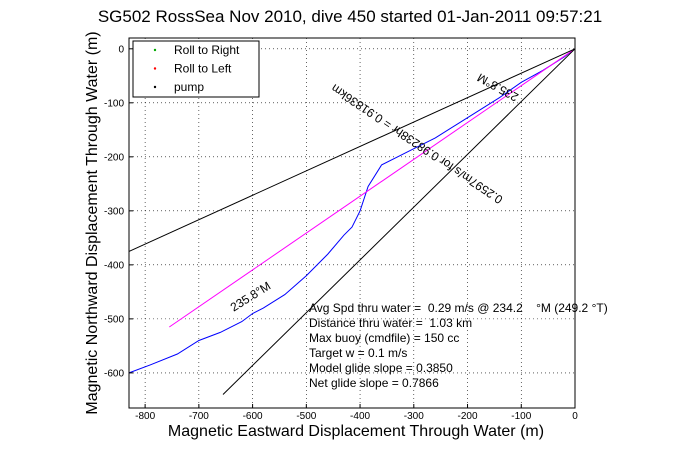 This screenshot has width=681, height=454. Describe the element at coordinates (114, 319) in the screenshot. I see `y-tick-label: -500` at that location.